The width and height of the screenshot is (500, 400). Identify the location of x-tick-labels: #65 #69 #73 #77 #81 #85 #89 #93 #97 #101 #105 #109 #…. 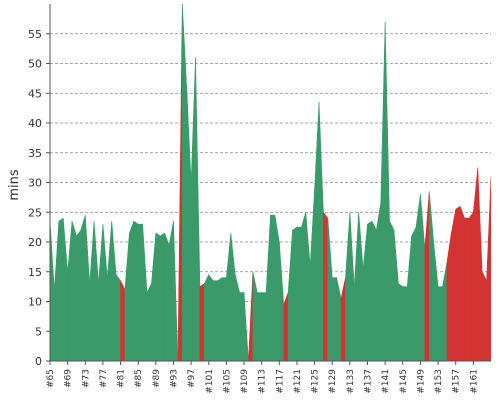
(262, 377).